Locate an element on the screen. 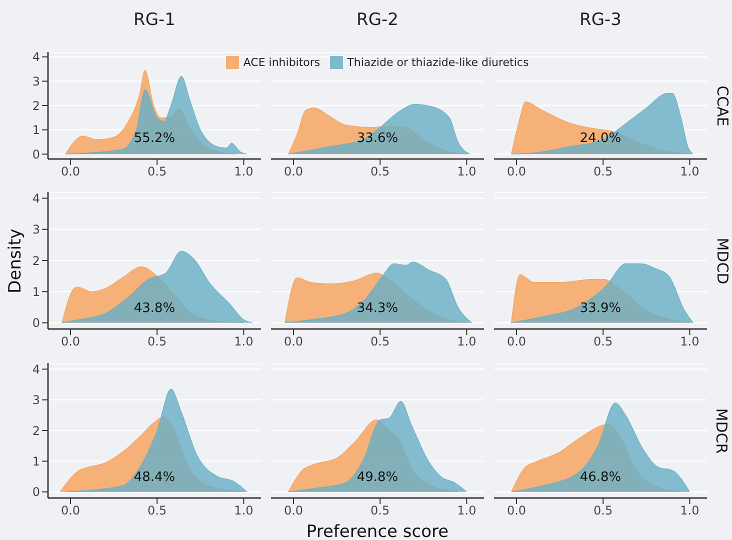 The image size is (732, 540). annotation: 33.6% is located at coordinates (378, 138).